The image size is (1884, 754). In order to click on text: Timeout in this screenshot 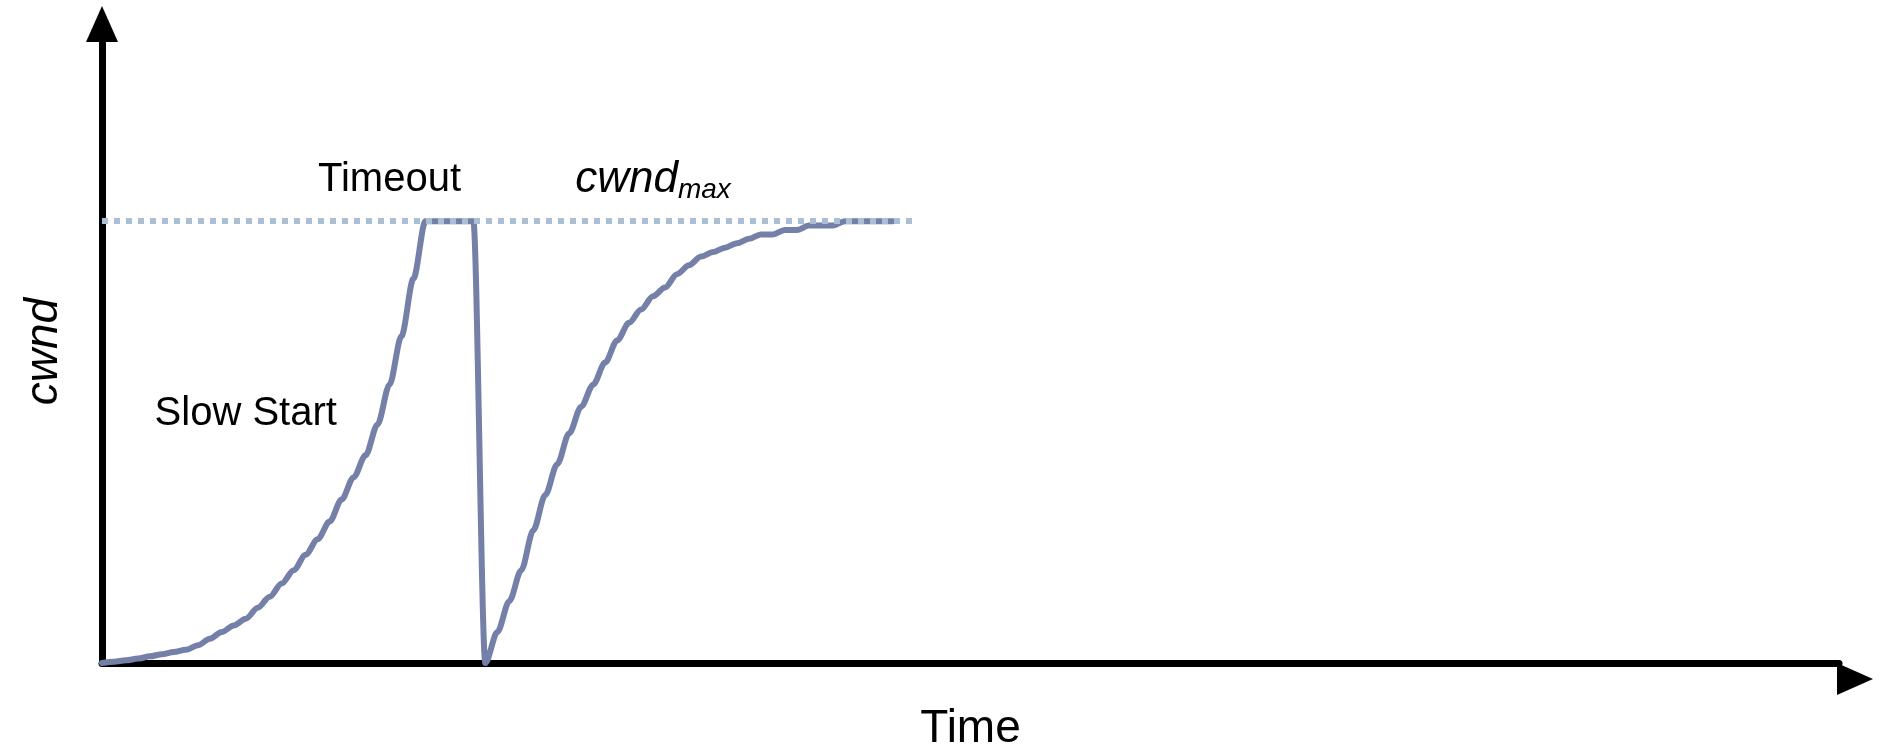, I will do `click(390, 176)`.